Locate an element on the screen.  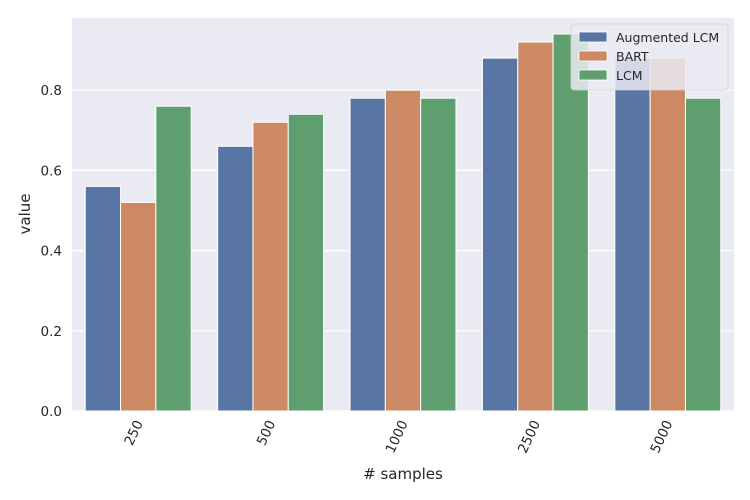
x-tick-label: 1000 is located at coordinates (397, 437).